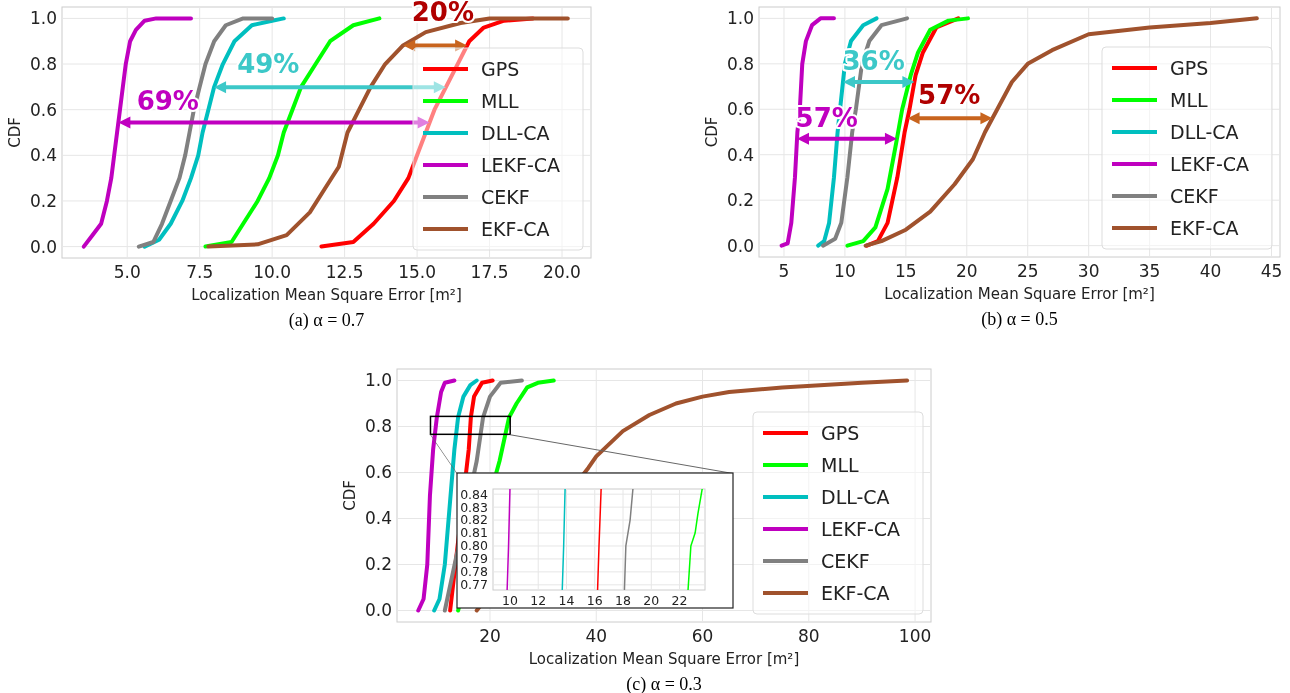  I want to click on x-tick-label: 30, so click(1088, 271).